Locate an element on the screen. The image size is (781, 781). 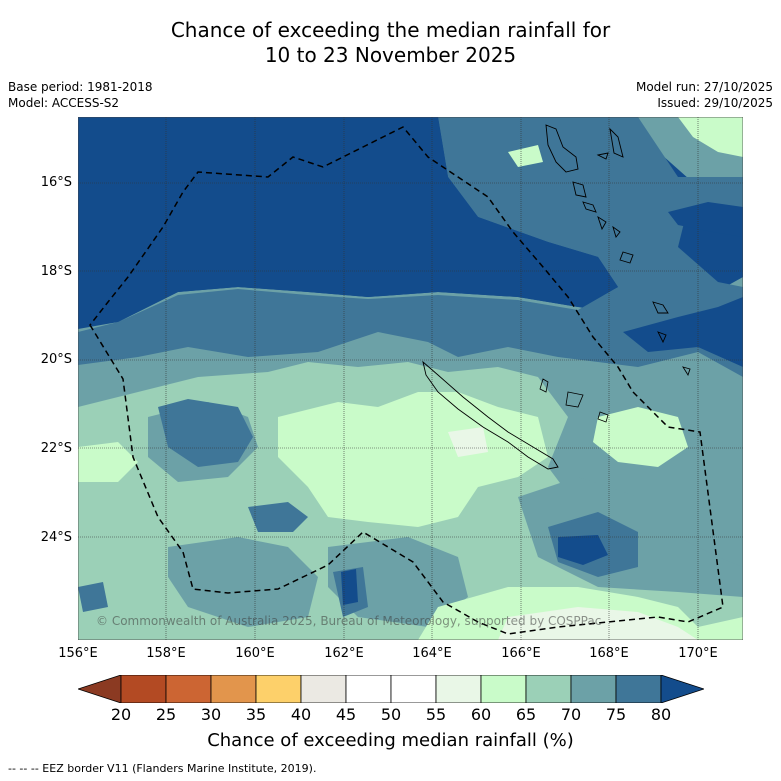
colorbar-label: Chance of exceeding median rainfall (%) is located at coordinates (390, 740).